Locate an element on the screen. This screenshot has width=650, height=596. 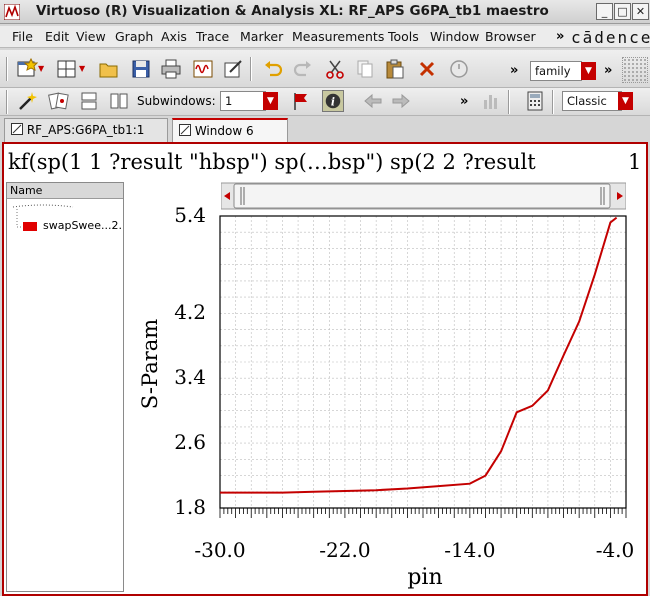
y-tick-label: 1.8 is located at coordinates (190, 507).